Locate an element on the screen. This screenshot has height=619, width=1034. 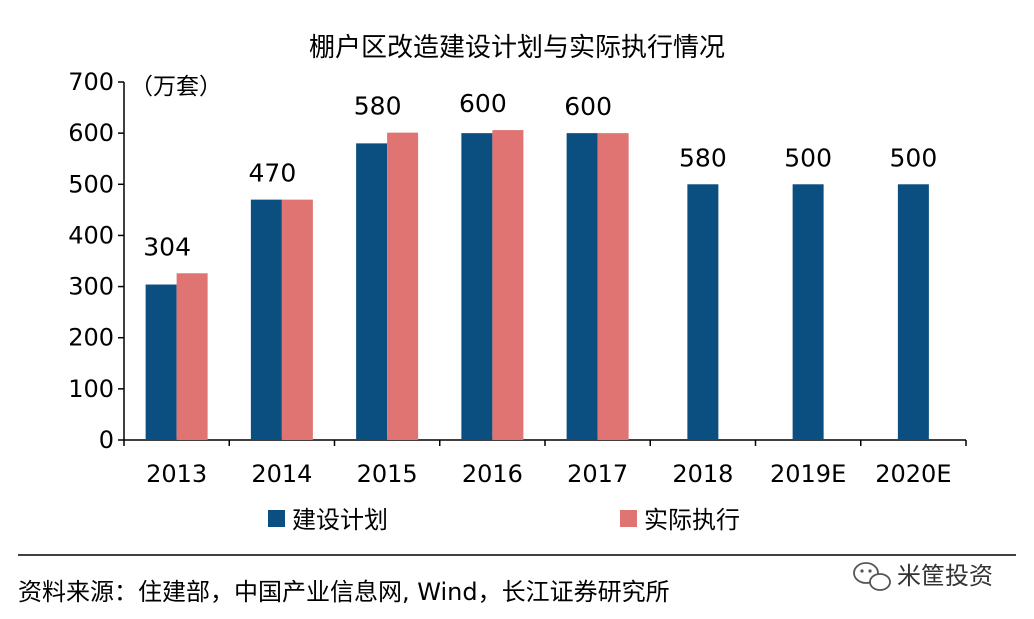
x-tick-label: 2015 is located at coordinates (387, 474).